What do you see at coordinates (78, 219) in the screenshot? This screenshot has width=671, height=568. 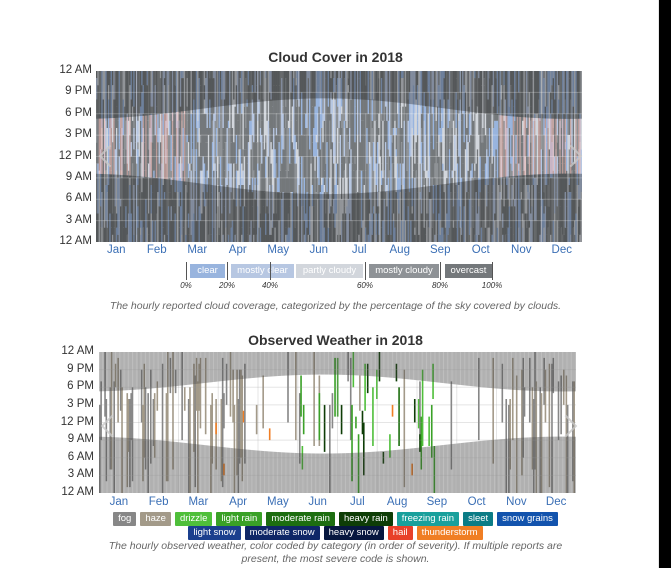 I see `cloud-cover-y-tick: 3 AM` at bounding box center [78, 219].